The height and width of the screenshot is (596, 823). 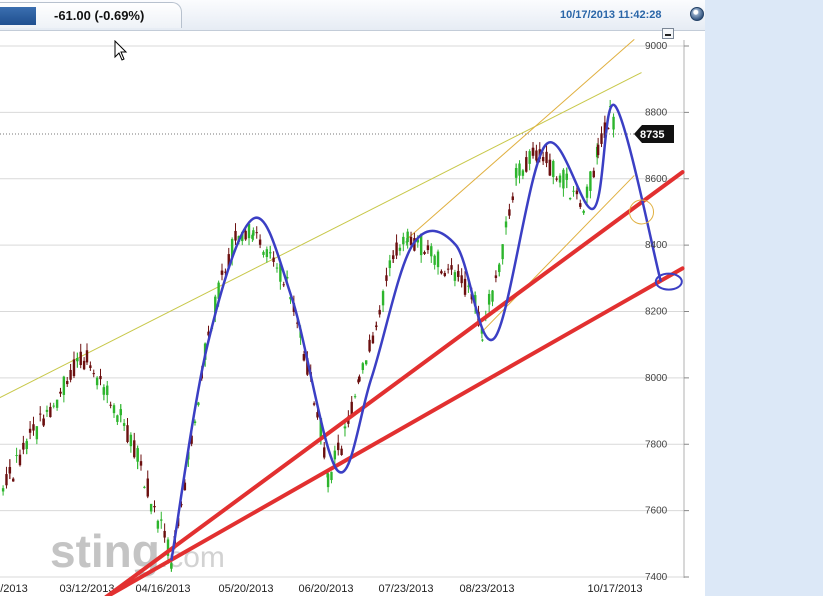 I want to click on x-tick-label: 02/2013, so click(x=14, y=589).